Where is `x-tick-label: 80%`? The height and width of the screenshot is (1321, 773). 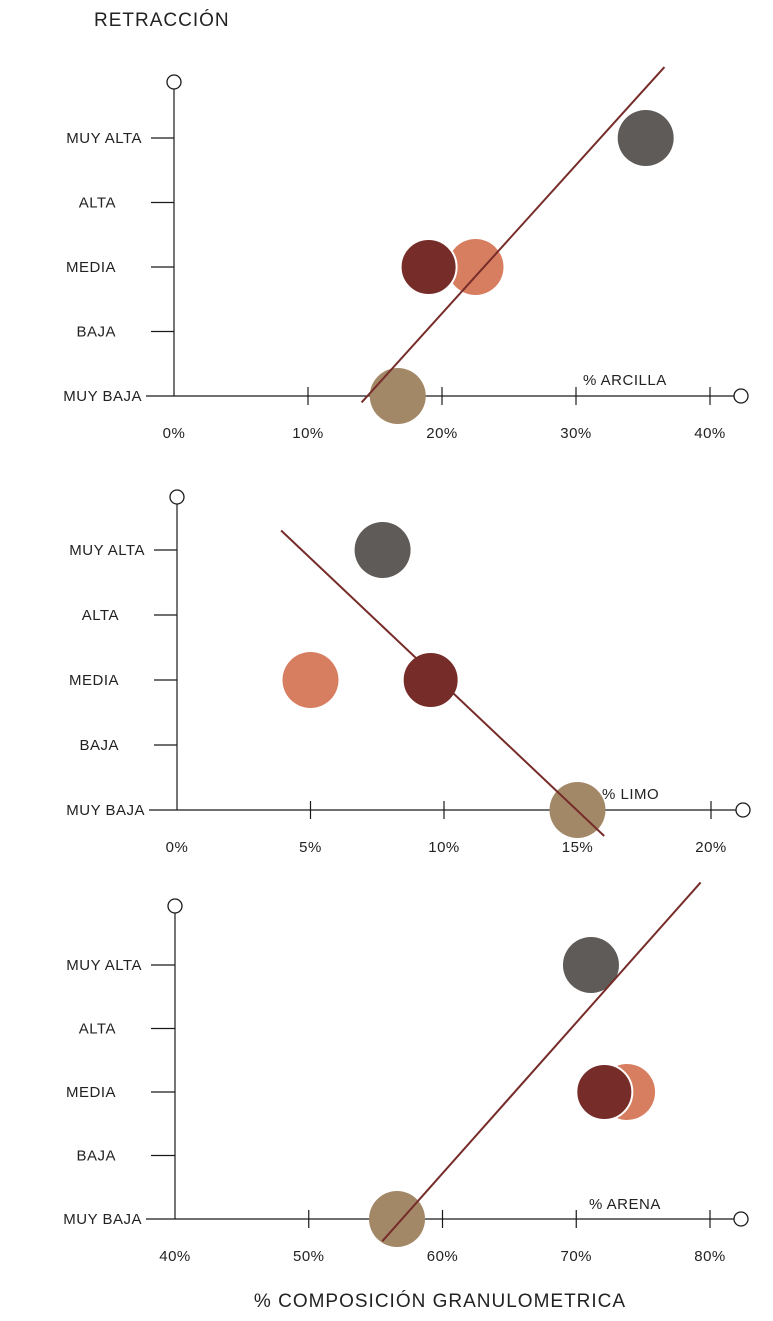 x-tick-label: 80% is located at coordinates (710, 1256).